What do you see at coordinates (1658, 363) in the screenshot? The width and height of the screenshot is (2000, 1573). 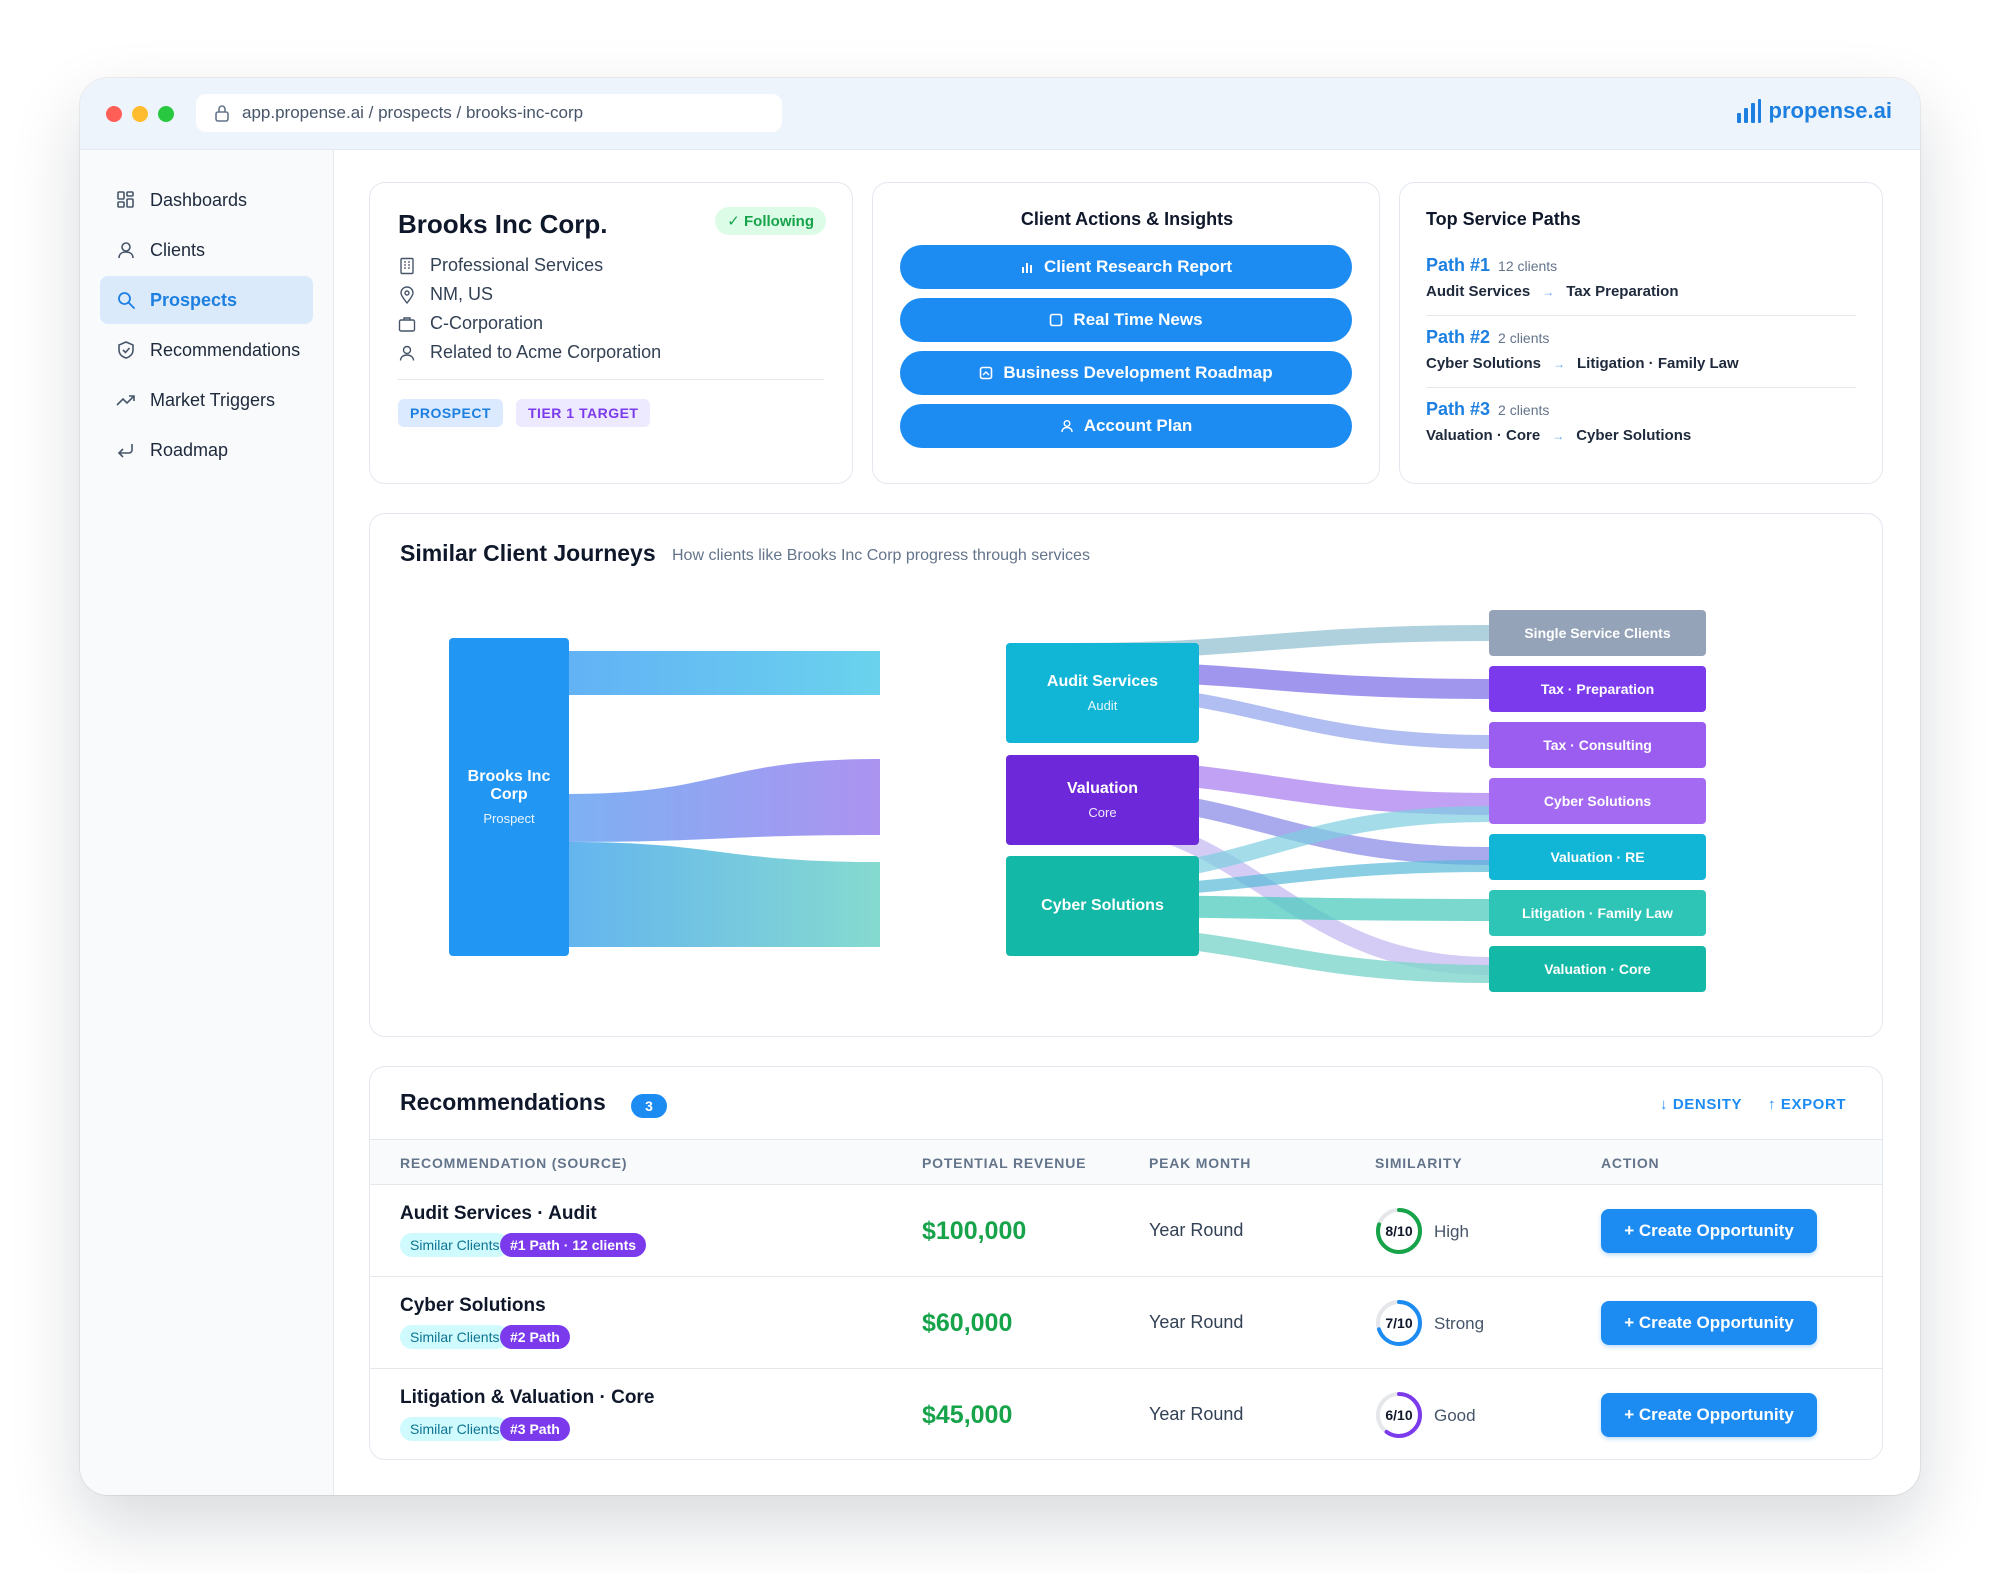 I see `path-to: Litigation · Family Law` at bounding box center [1658, 363].